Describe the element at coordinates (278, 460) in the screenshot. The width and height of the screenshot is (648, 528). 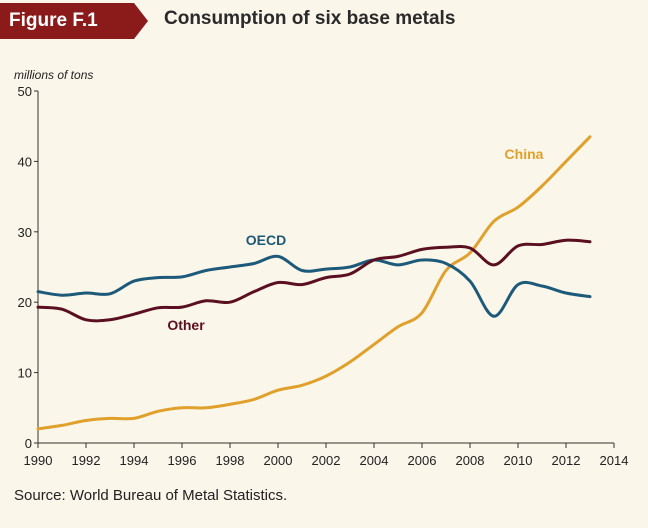
I see `x-tick-label: 2000` at that location.